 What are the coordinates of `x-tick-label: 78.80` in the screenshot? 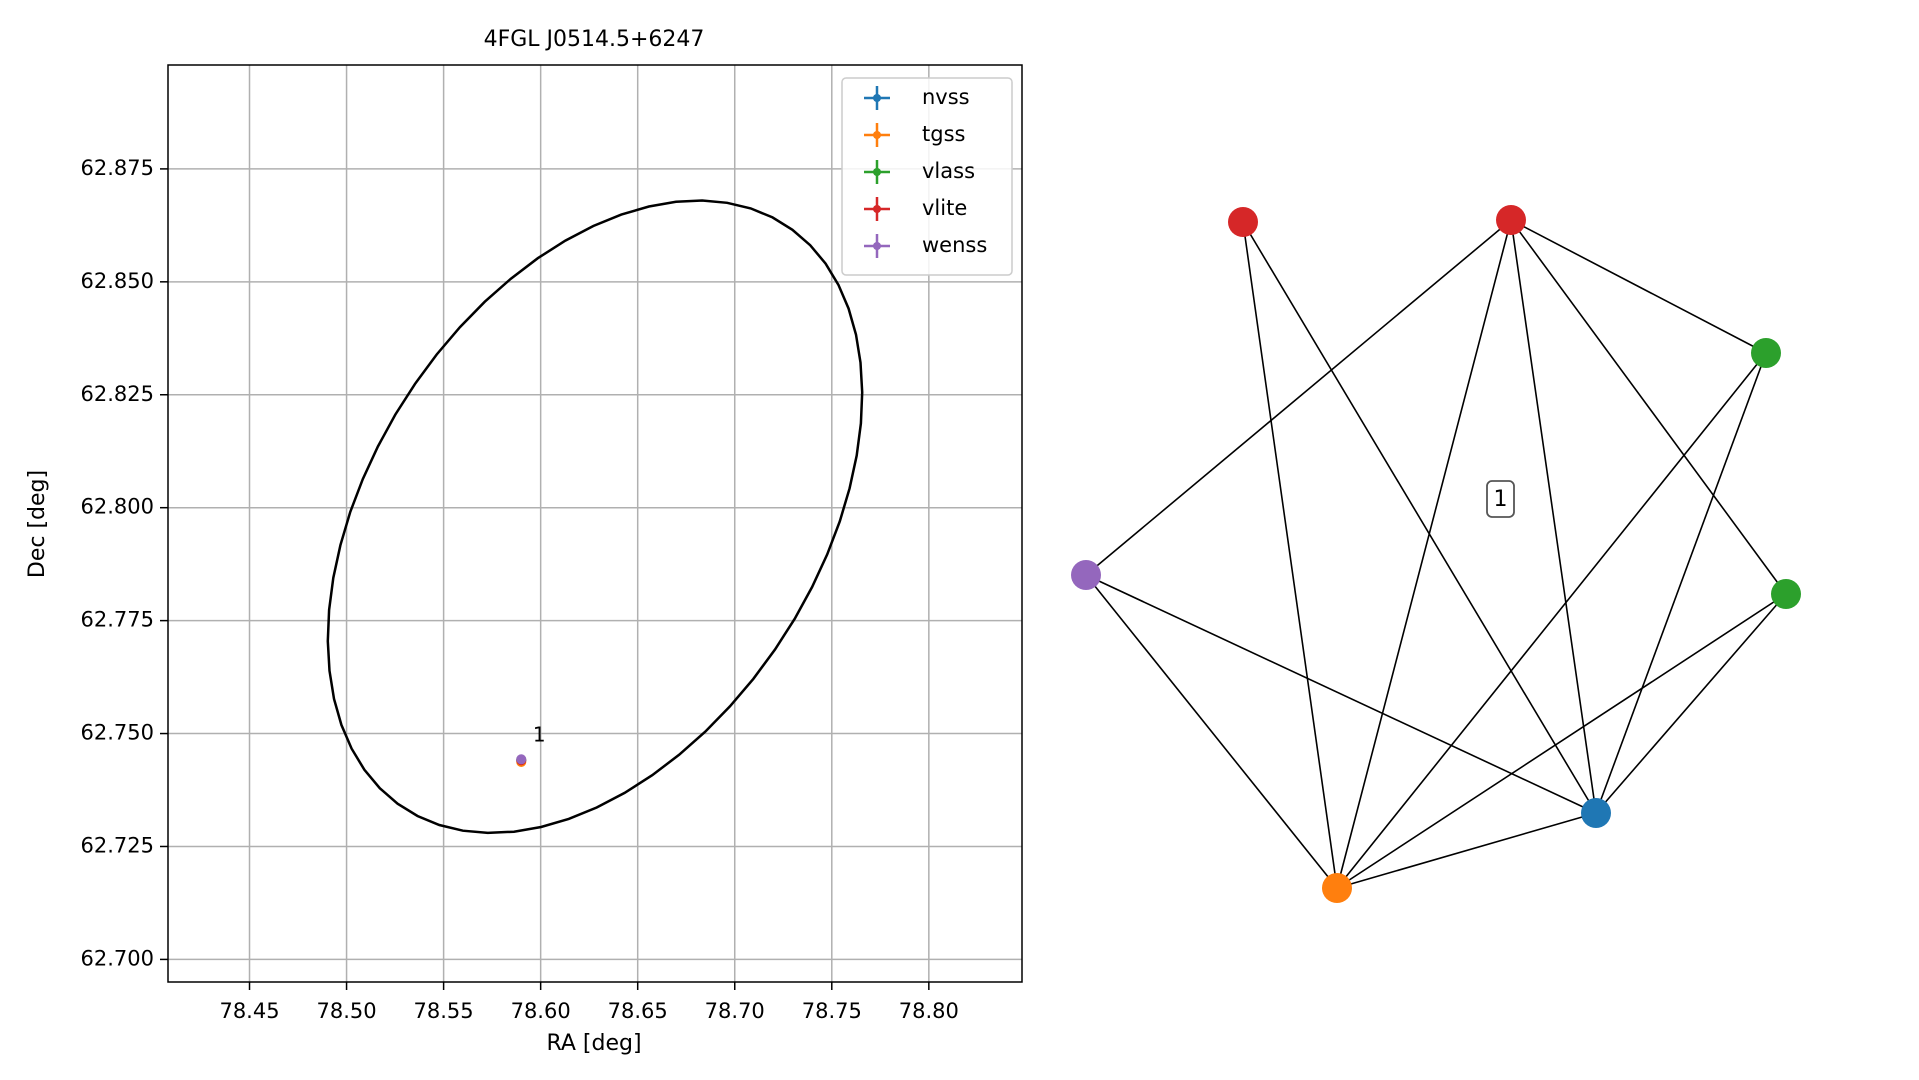 It's located at (929, 1011).